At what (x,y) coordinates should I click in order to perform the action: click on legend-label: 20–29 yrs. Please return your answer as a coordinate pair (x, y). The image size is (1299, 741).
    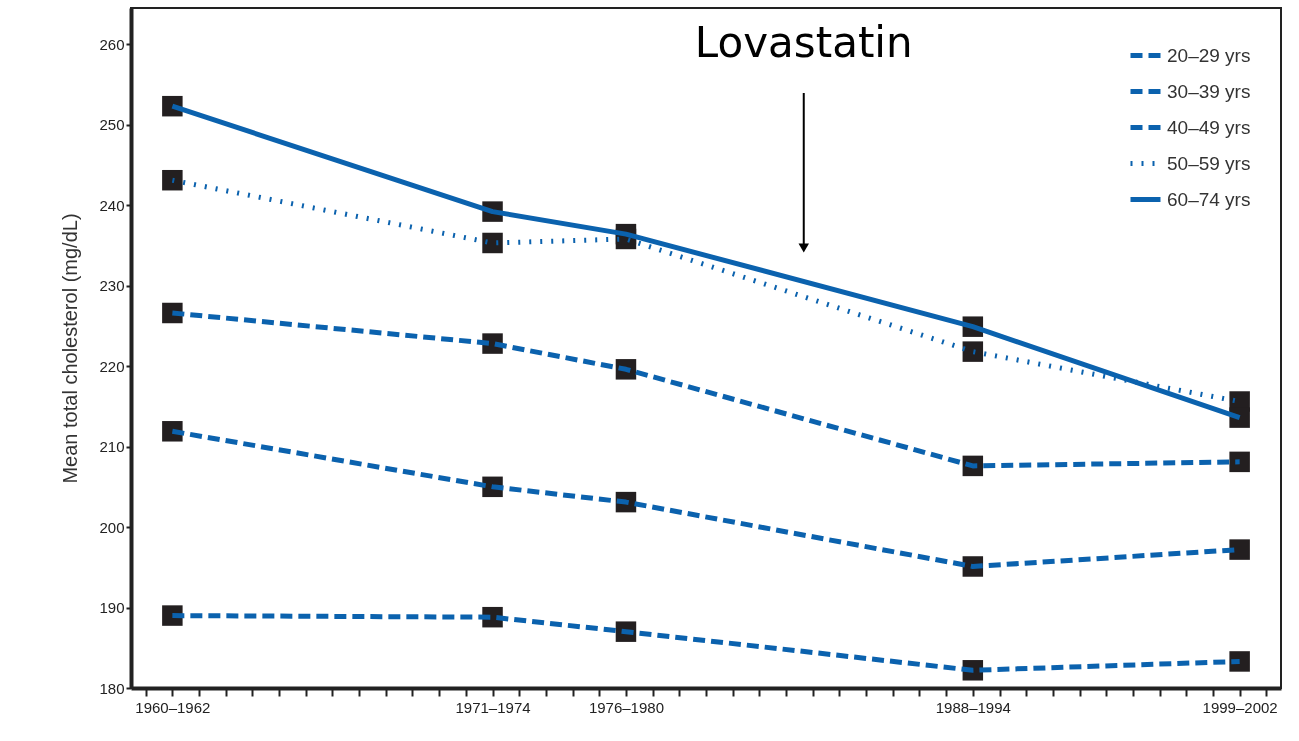
    Looking at the image, I should click on (1209, 55).